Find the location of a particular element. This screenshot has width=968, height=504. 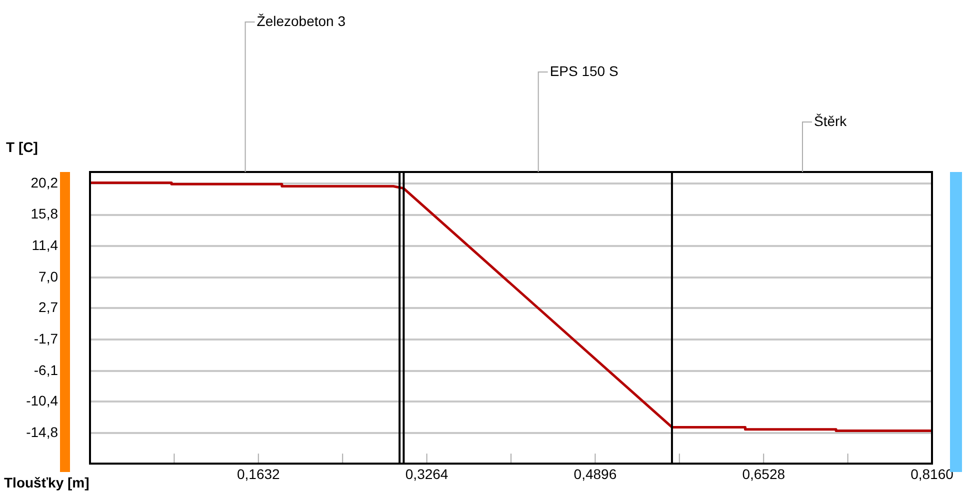

y-tick-label: 15,8 is located at coordinates (44, 214).